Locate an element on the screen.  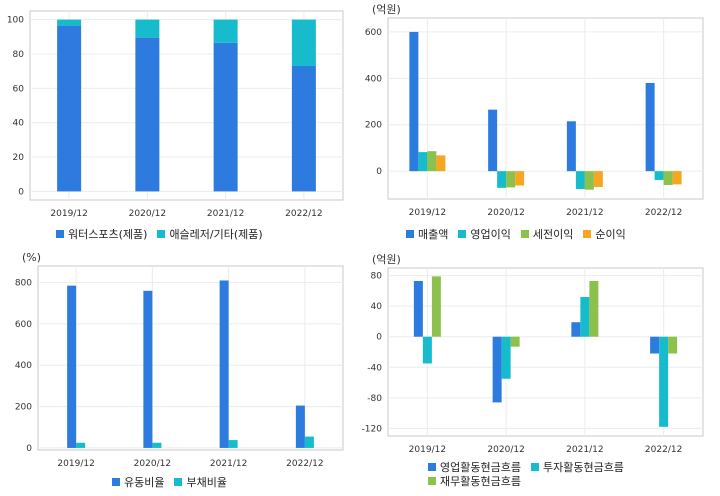
legend-item: 영업활동현금흐름 is located at coordinates (474, 468).